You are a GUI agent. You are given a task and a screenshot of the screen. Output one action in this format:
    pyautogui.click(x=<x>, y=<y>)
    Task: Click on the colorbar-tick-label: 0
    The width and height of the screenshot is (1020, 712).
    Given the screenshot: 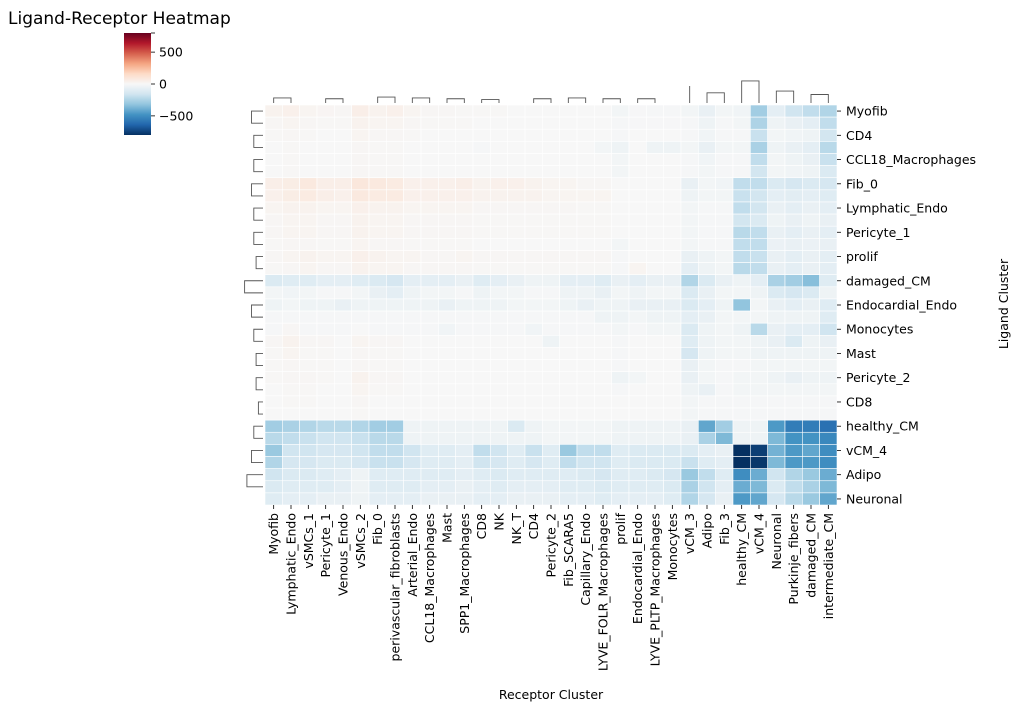 What is the action you would take?
    pyautogui.click(x=163, y=84)
    